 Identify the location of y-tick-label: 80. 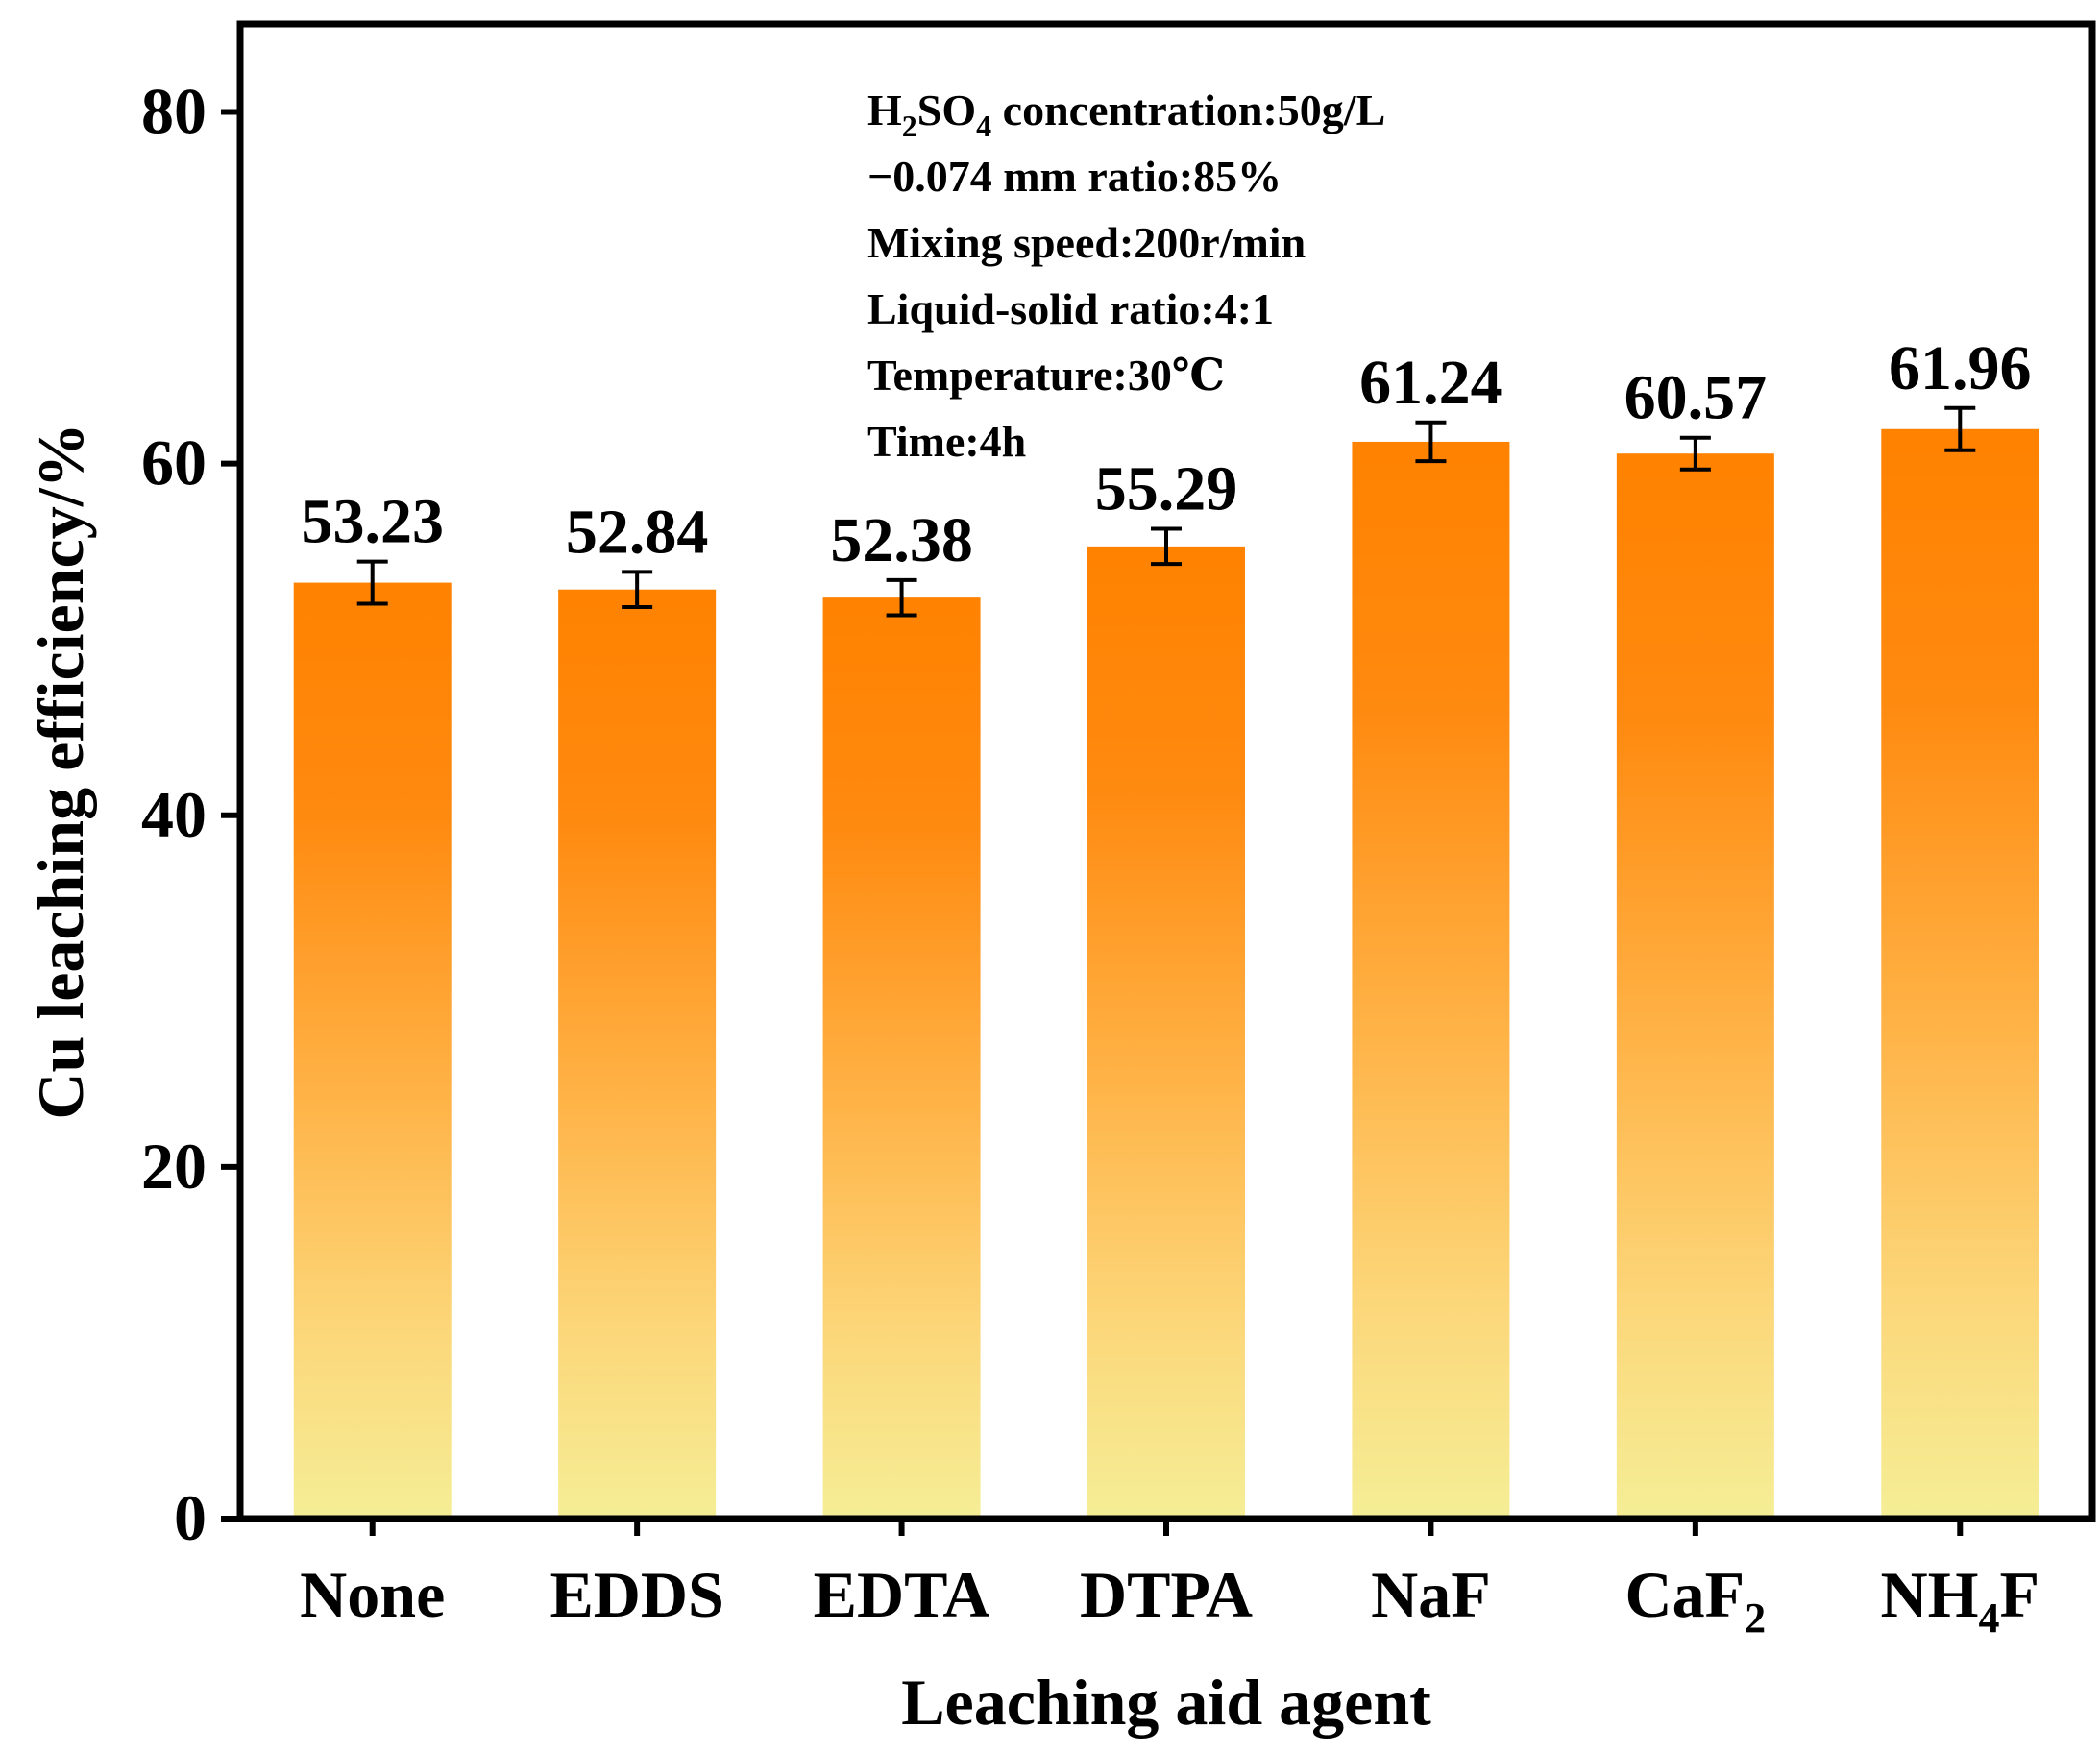
(174, 112).